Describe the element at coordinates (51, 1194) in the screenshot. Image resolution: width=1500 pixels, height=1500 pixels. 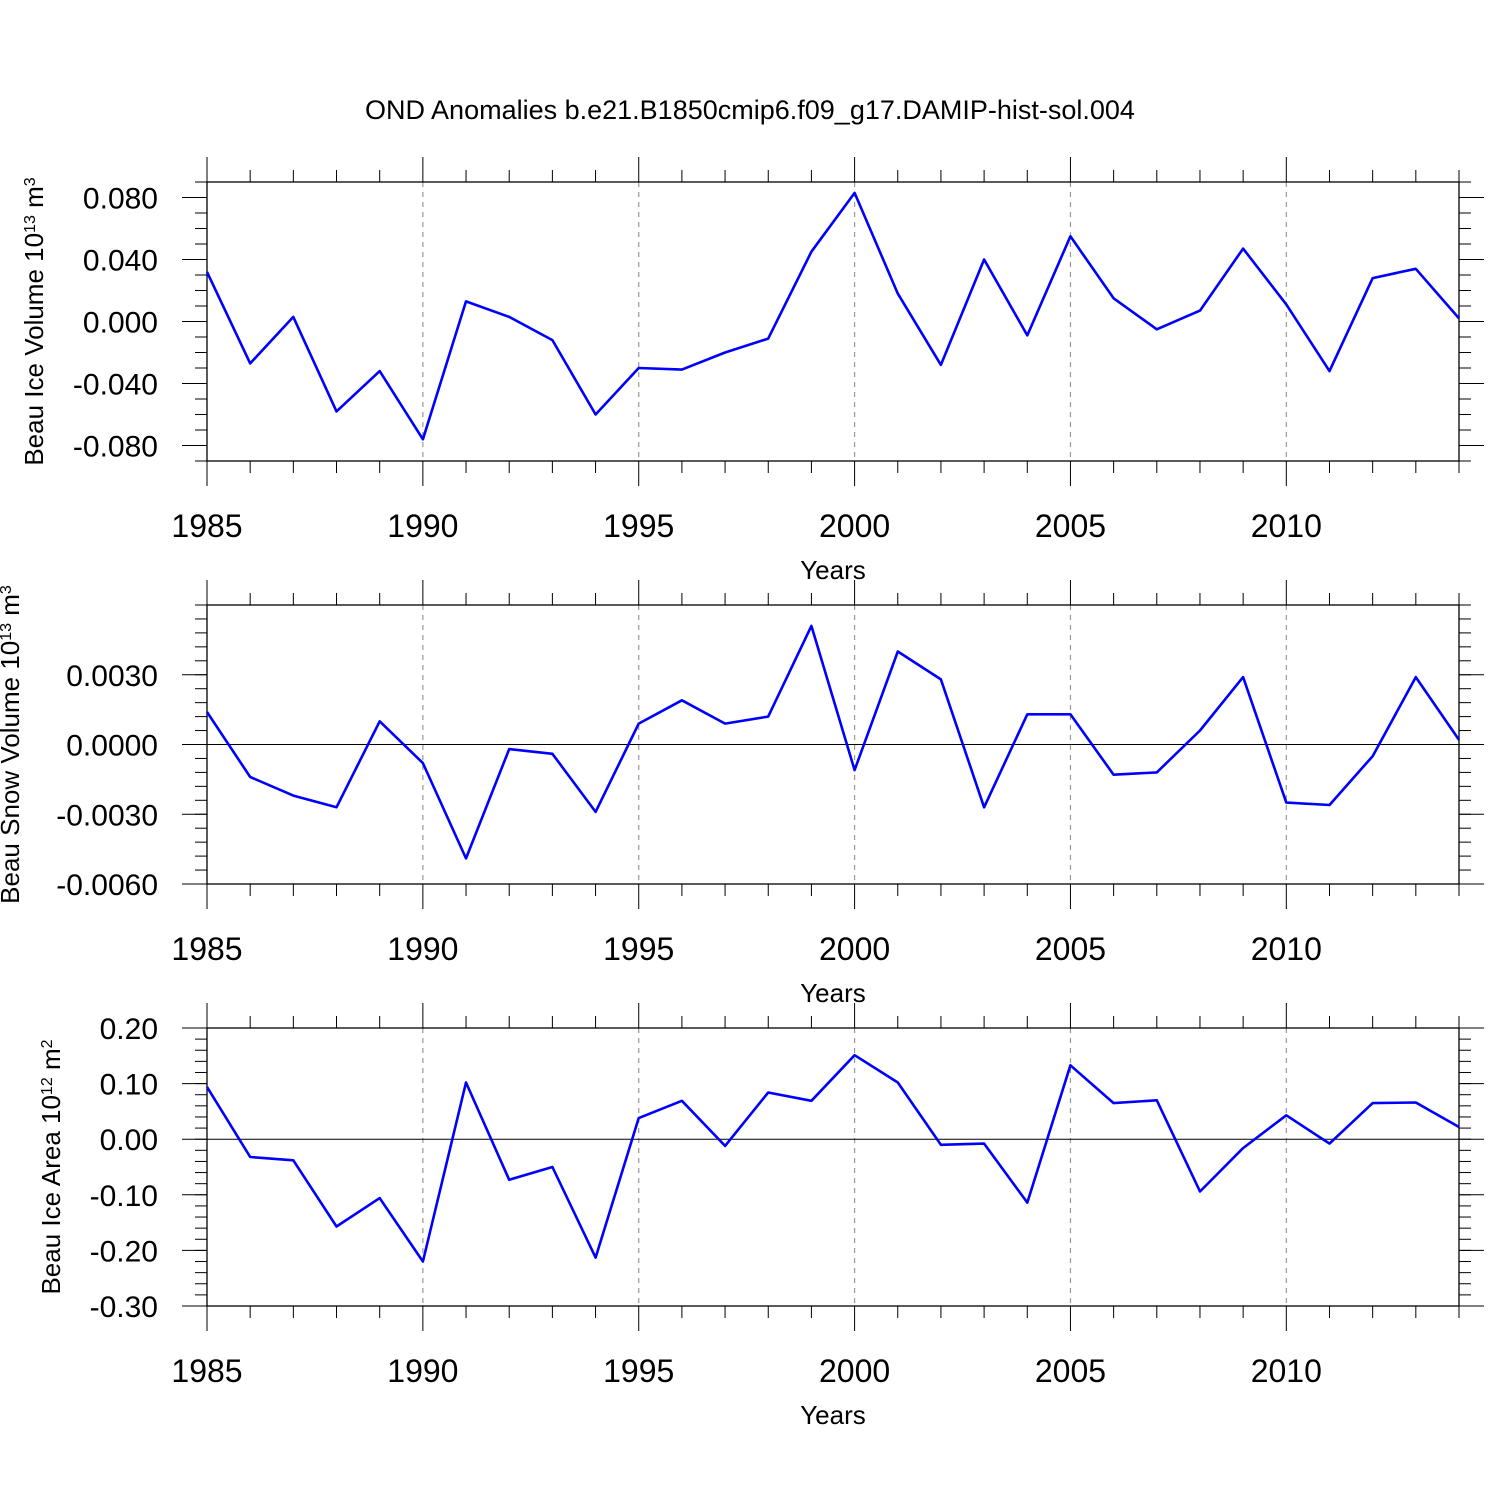
I see `y-axis-title-text: Beau Ice Area 10` at that location.